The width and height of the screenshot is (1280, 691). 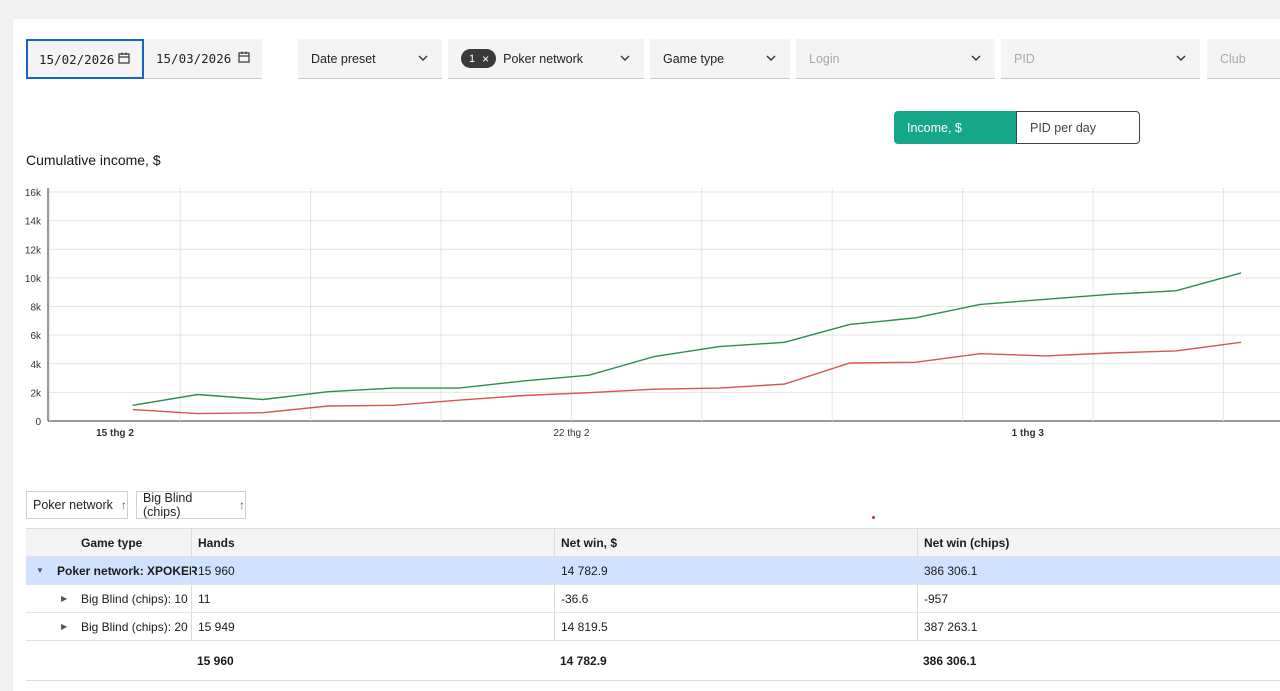 What do you see at coordinates (873, 517) in the screenshot?
I see `red-dot-marker` at bounding box center [873, 517].